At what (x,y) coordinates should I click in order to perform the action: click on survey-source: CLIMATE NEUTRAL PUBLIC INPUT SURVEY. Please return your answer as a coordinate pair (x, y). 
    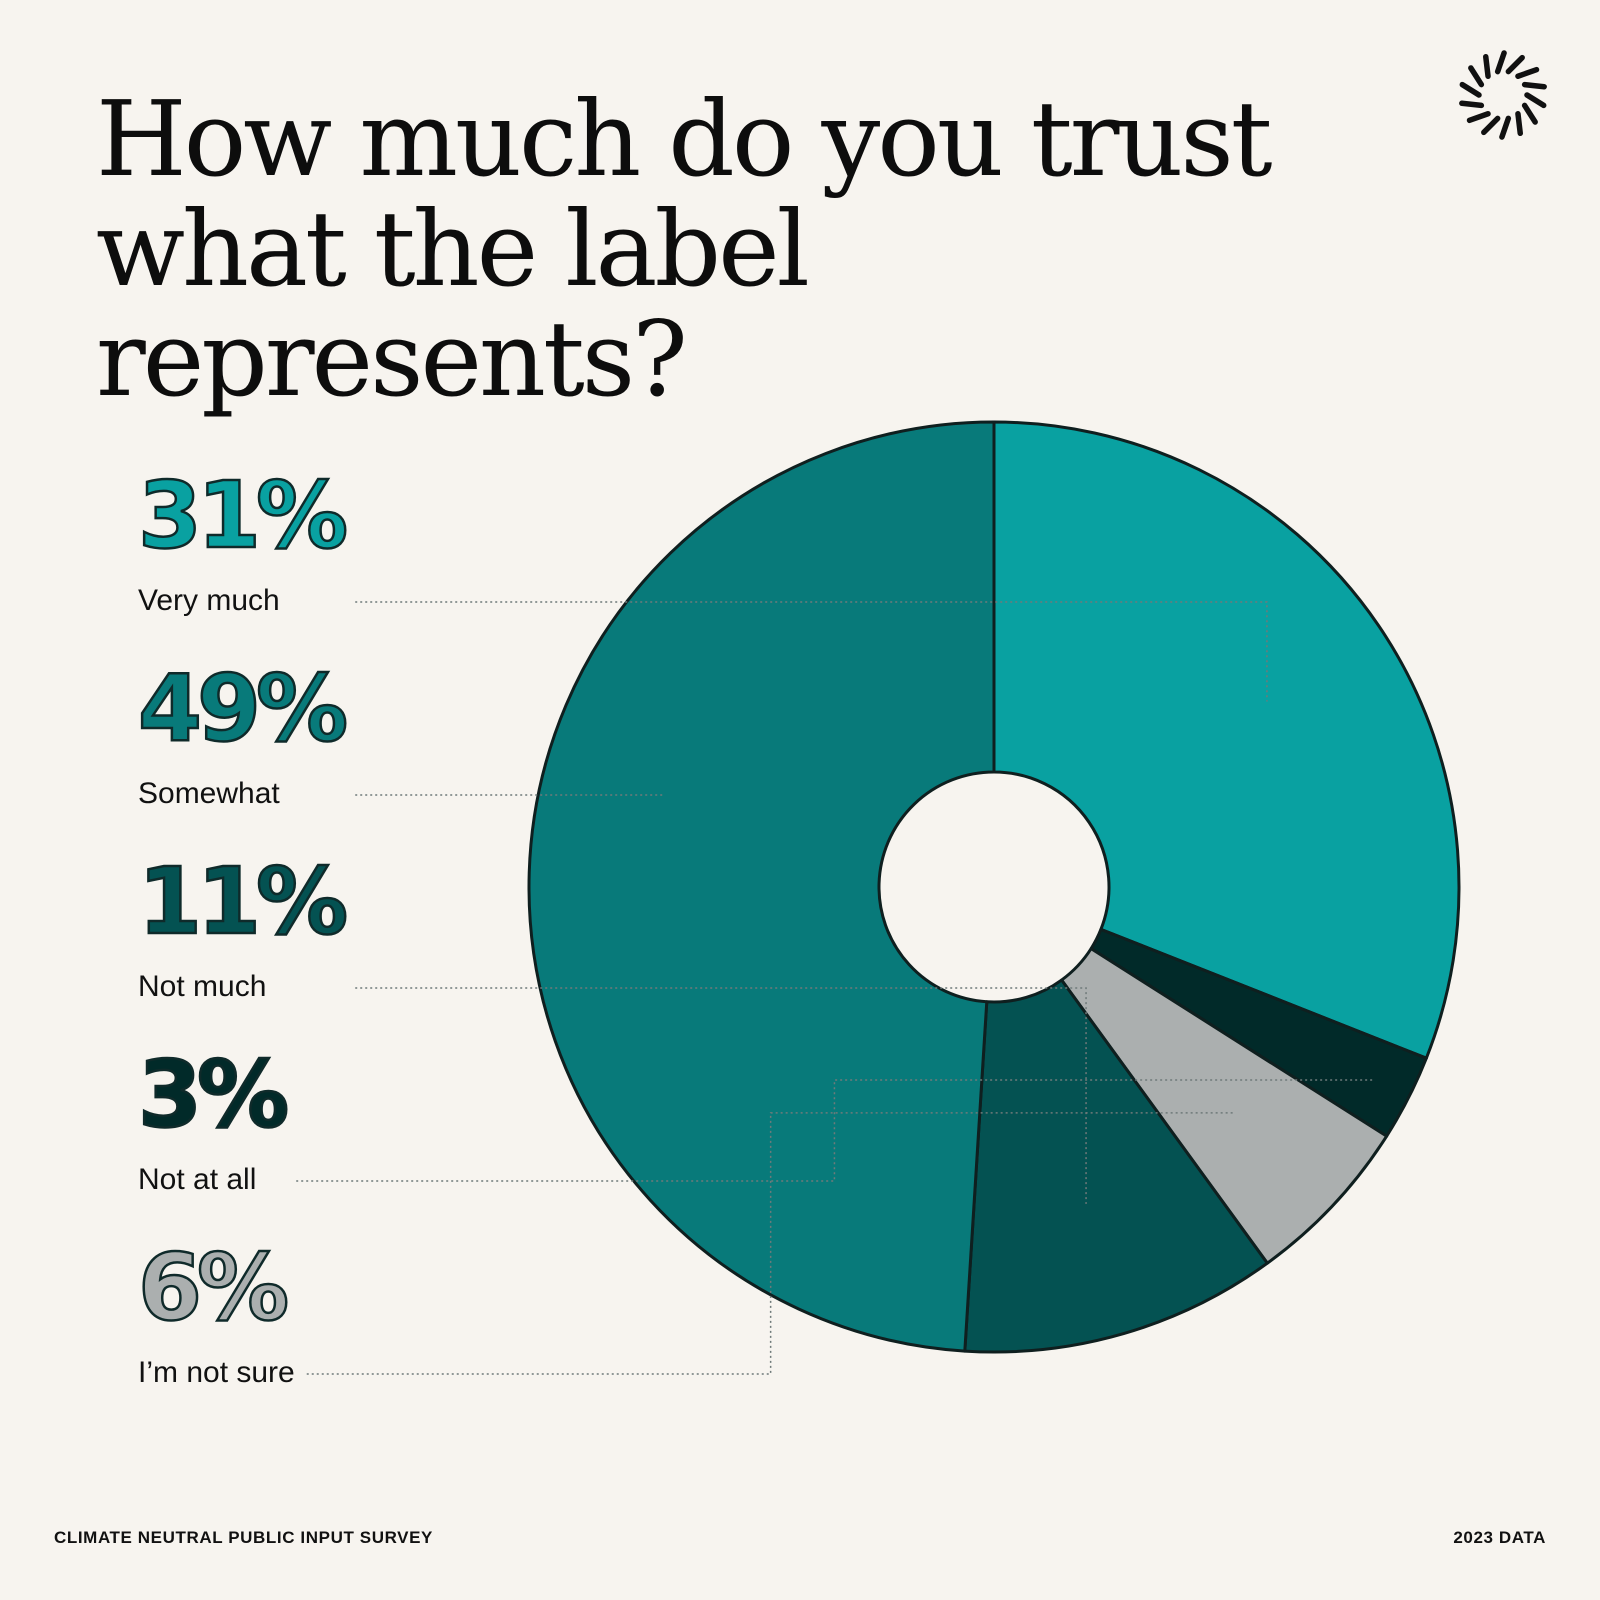
    Looking at the image, I should click on (243, 1537).